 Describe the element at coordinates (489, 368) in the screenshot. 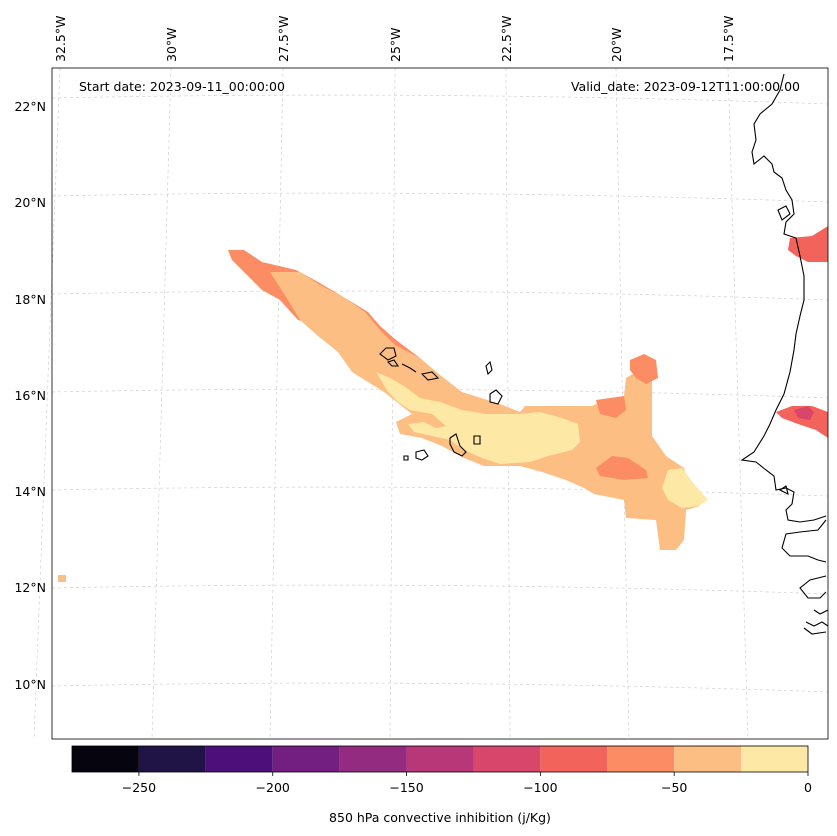

I see `island-sal` at that location.